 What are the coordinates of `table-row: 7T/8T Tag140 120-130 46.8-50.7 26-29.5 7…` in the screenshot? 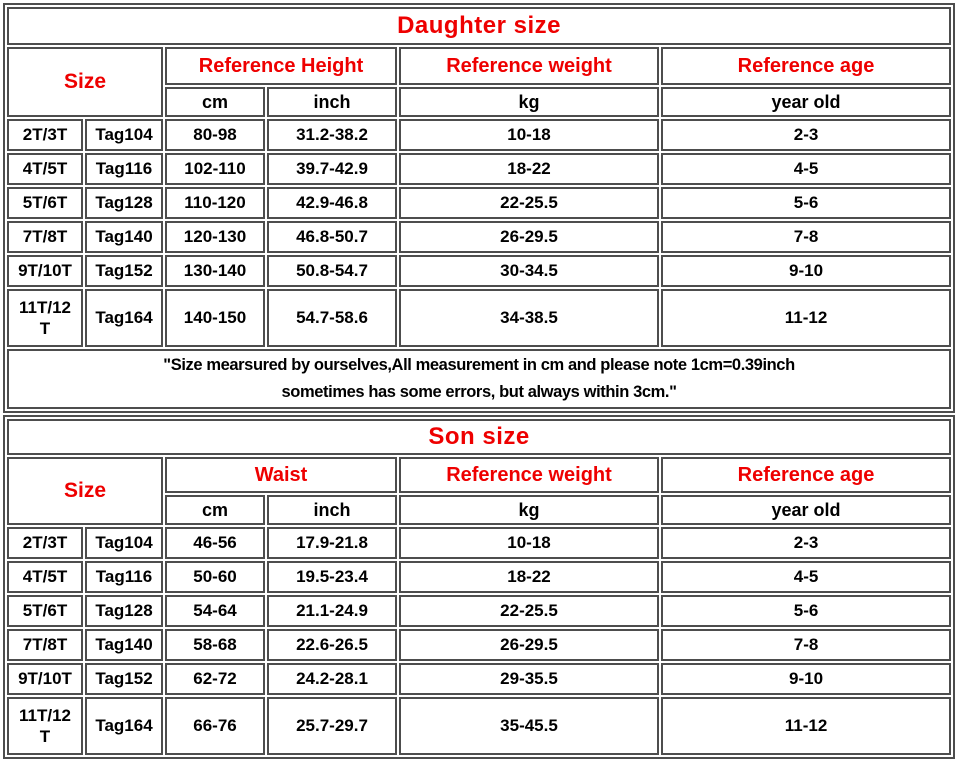 It's located at (479, 237).